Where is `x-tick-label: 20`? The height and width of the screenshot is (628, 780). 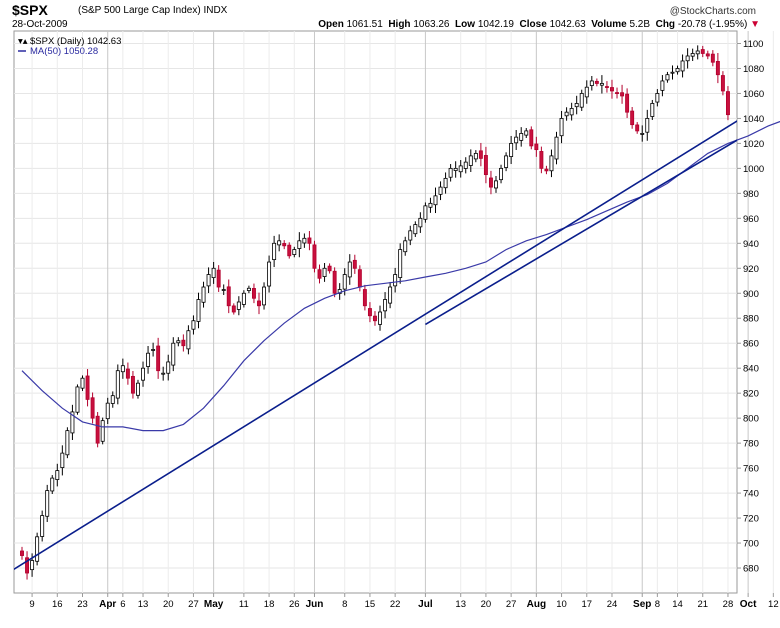 x-tick-label: 20 is located at coordinates (168, 604).